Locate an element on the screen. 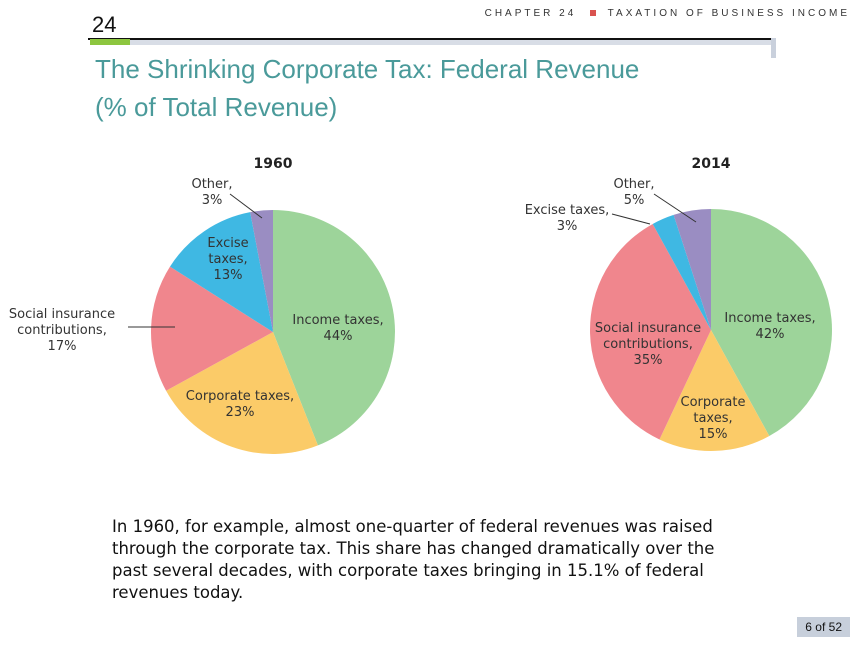 The width and height of the screenshot is (860, 645). chart-title: 2014 is located at coordinates (711, 164).